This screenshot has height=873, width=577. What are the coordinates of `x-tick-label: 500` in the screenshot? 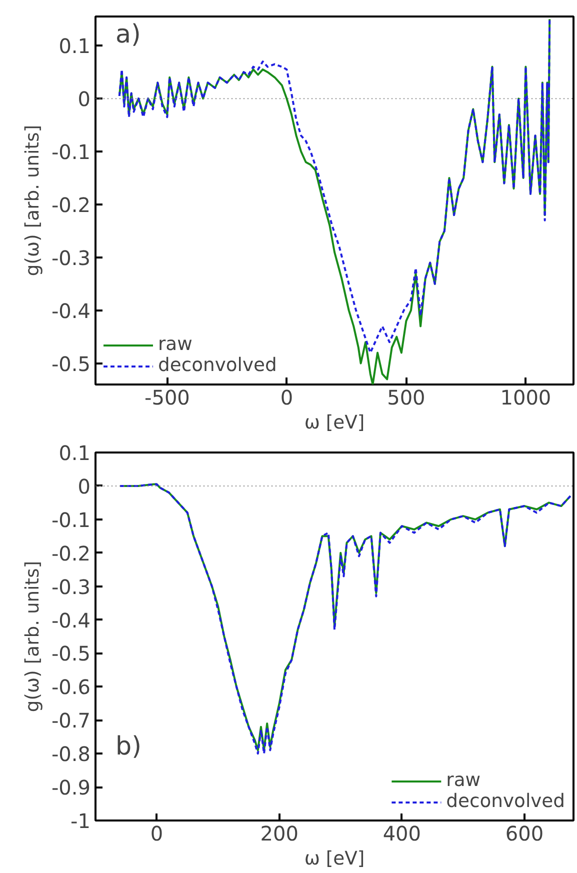 It's located at (406, 398).